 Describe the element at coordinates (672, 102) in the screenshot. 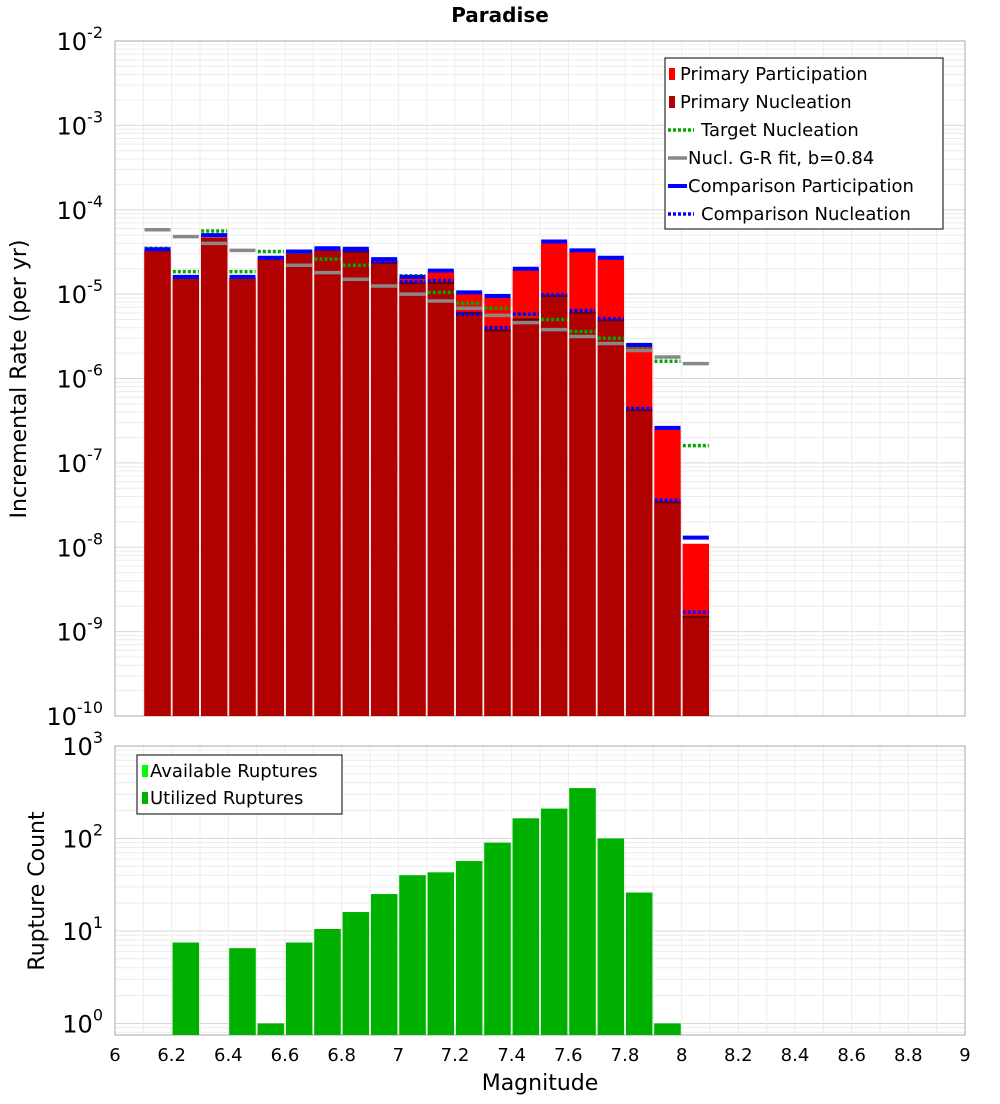

I see `legend-swatch-primary-nucleation` at that location.